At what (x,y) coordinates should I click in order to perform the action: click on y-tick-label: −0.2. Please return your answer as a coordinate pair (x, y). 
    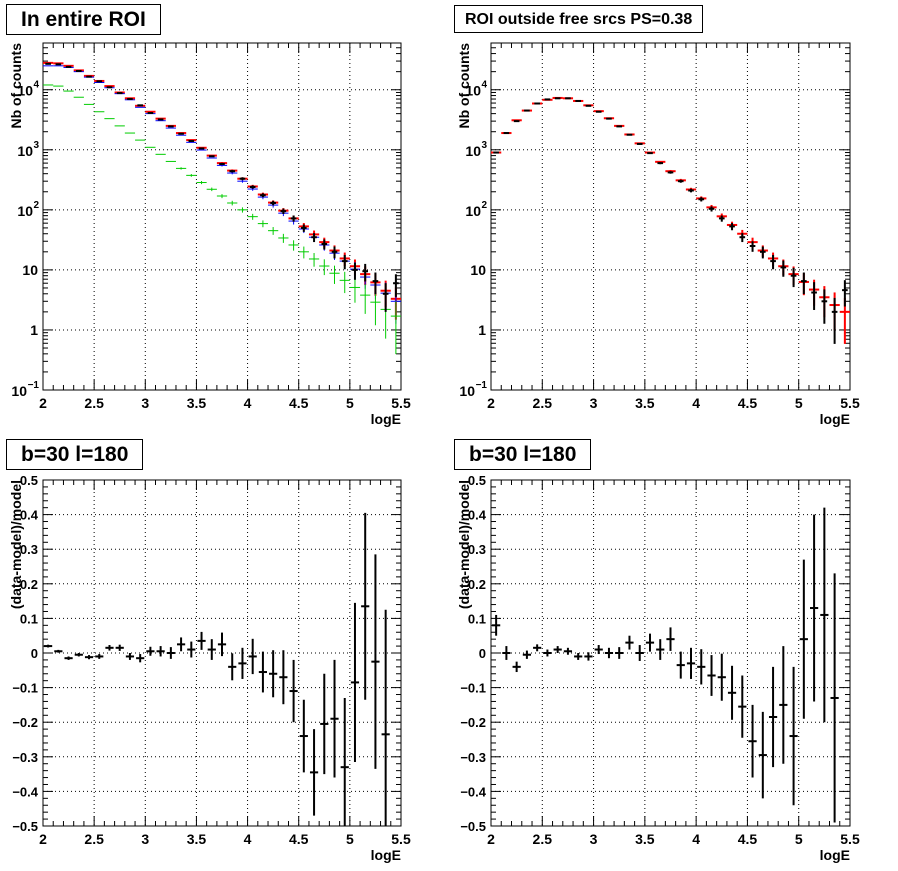
    Looking at the image, I should click on (25, 722).